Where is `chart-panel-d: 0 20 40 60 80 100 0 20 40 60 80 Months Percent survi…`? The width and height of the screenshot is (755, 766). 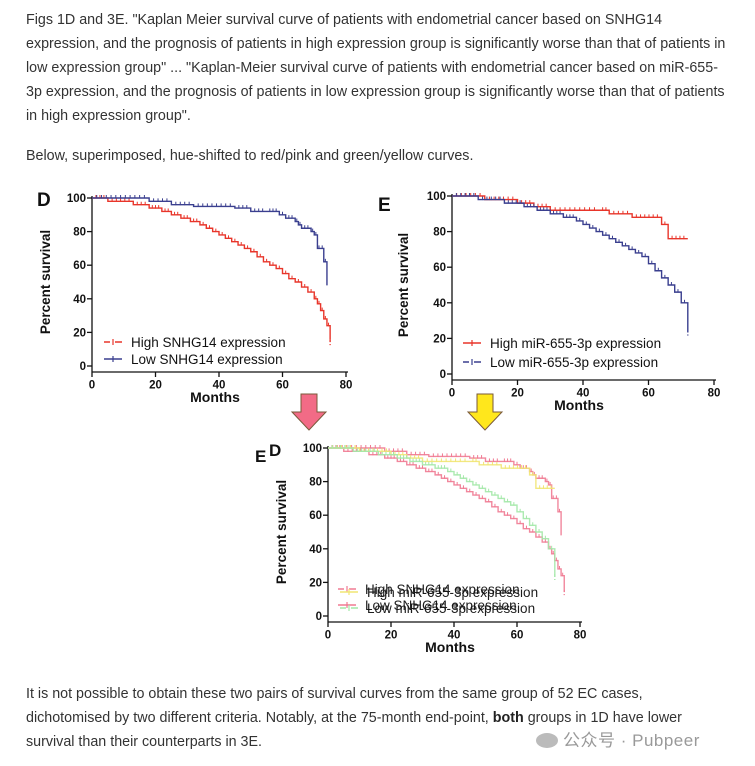
chart-panel-d: 0 20 40 60 80 100 0 20 40 60 80 Months Percent survi… is located at coordinates (195, 299).